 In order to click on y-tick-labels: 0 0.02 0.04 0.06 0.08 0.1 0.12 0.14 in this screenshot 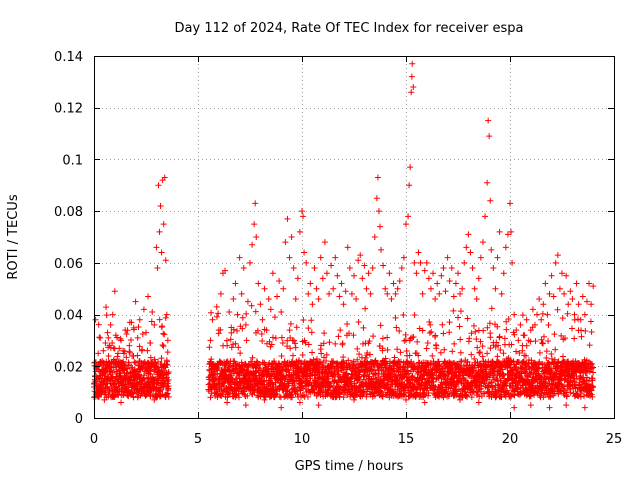, I will do `click(68, 238)`.